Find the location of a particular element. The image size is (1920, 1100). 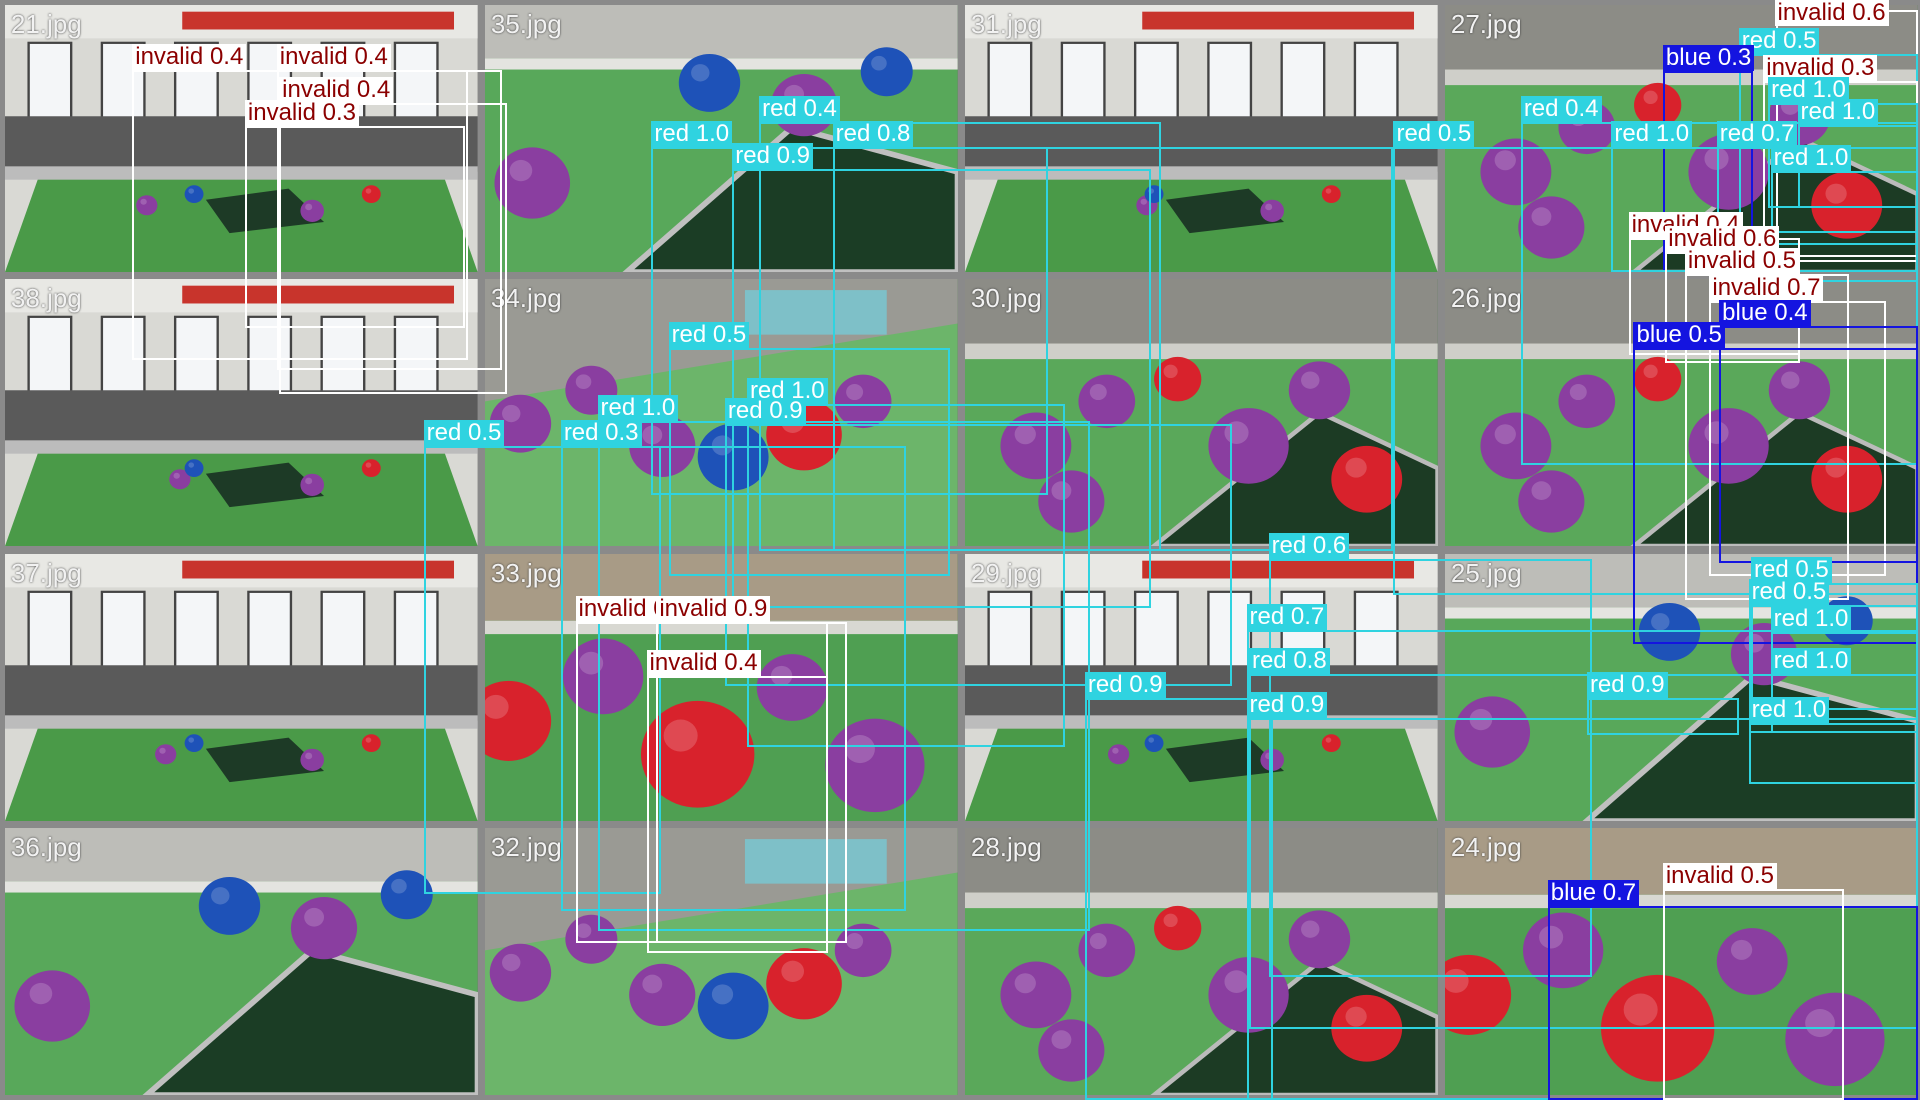

tile-filename: 33.jpg is located at coordinates (526, 572).